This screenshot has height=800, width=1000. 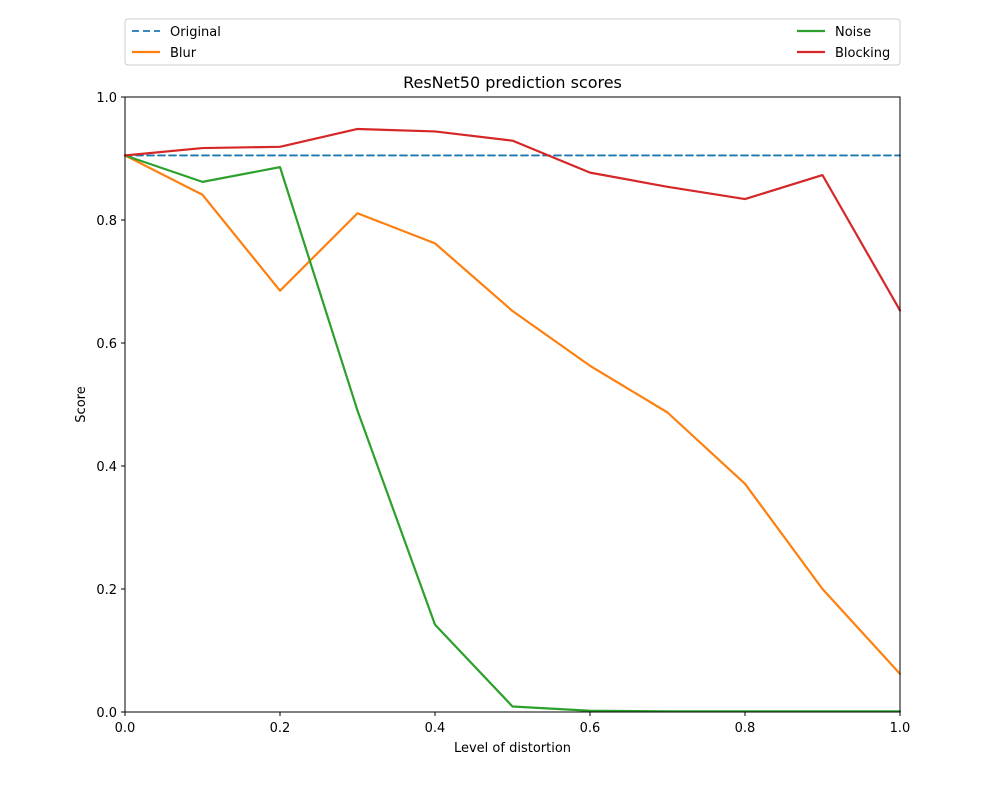 I want to click on x-axis-label: Level of distortion, so click(x=512, y=748).